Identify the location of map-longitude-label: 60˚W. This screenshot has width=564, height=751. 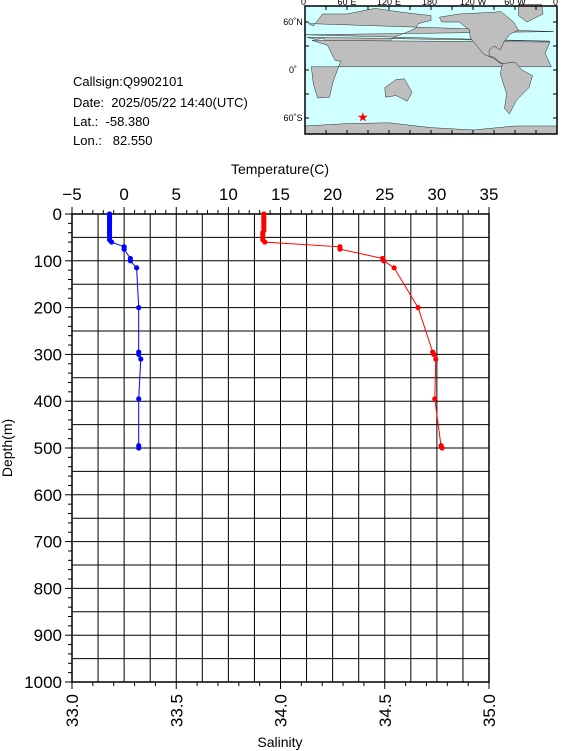
(515, 3).